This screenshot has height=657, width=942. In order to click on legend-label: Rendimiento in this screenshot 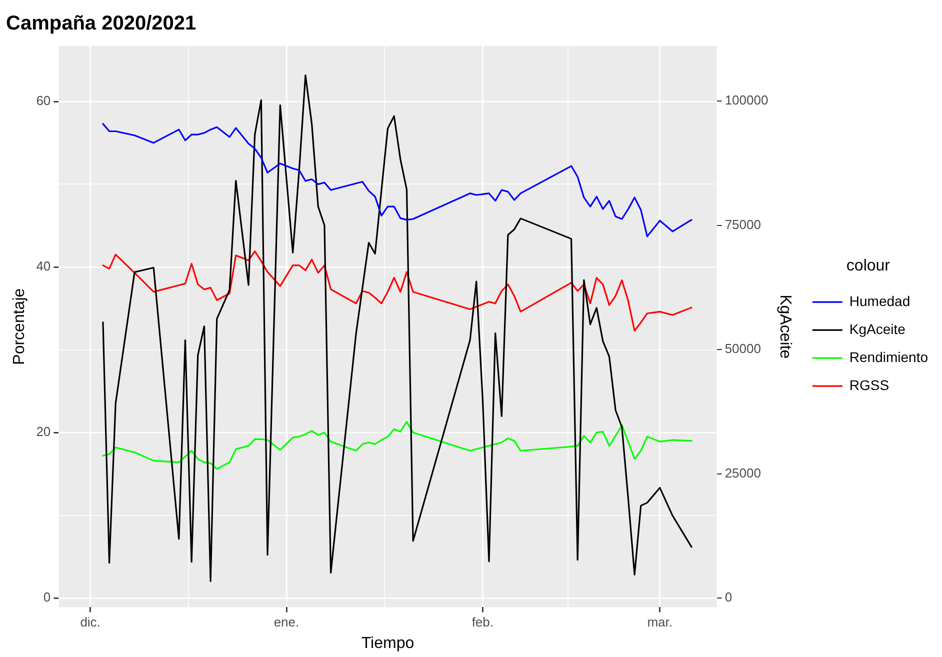, I will do `click(888, 356)`.